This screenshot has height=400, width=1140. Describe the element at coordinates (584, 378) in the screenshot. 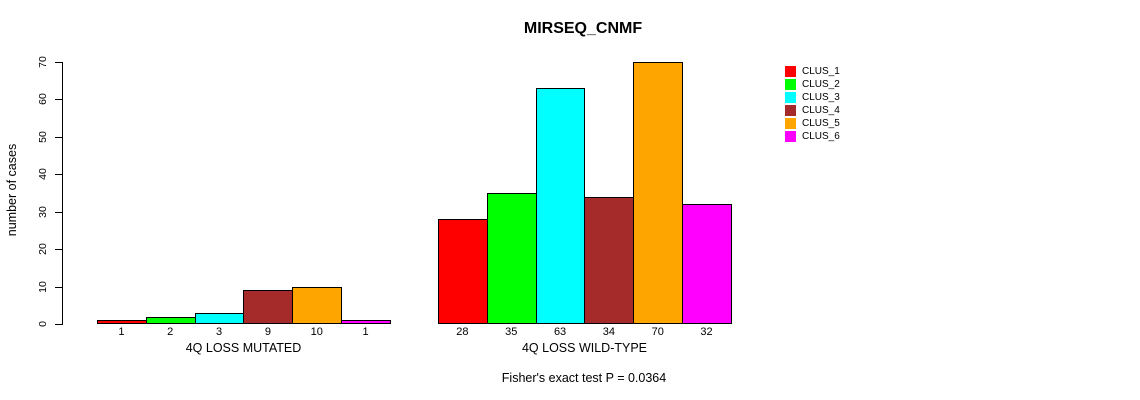

I see `fisher-test-annotation: Fisher's exact test P = 0.0364` at that location.